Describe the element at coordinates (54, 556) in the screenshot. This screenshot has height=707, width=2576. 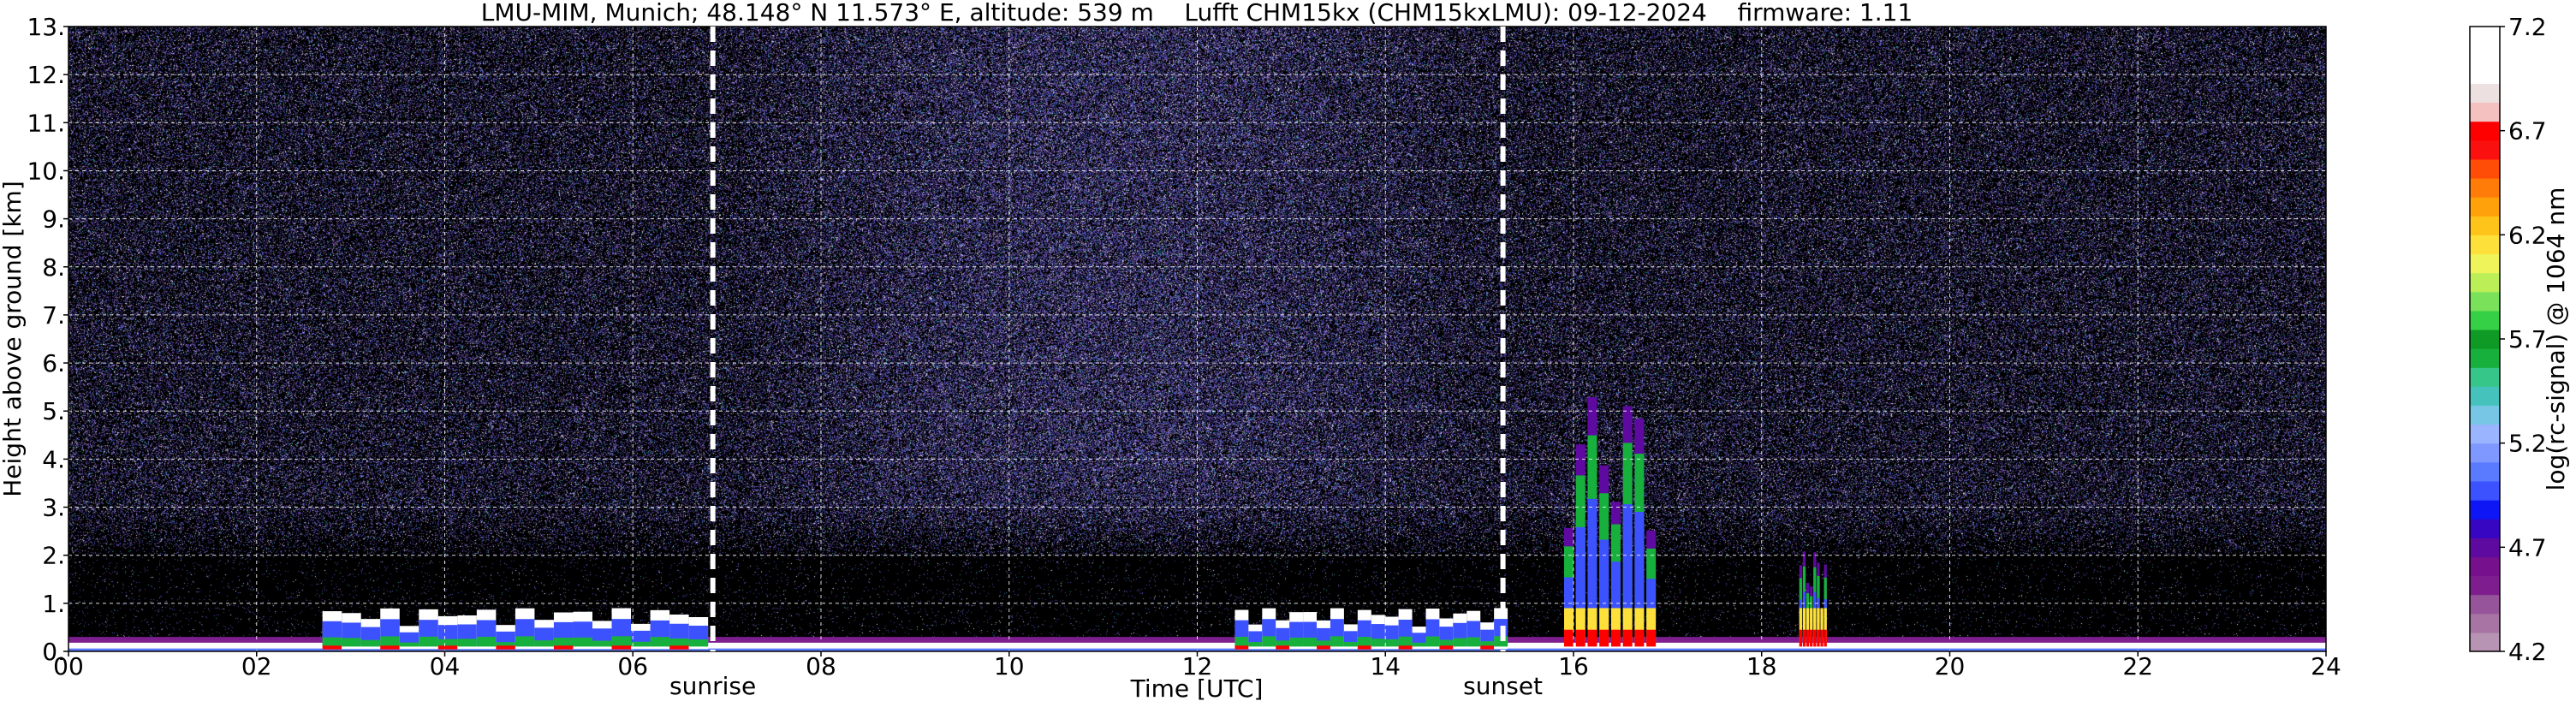
I see `y-tick-label: 2.` at that location.